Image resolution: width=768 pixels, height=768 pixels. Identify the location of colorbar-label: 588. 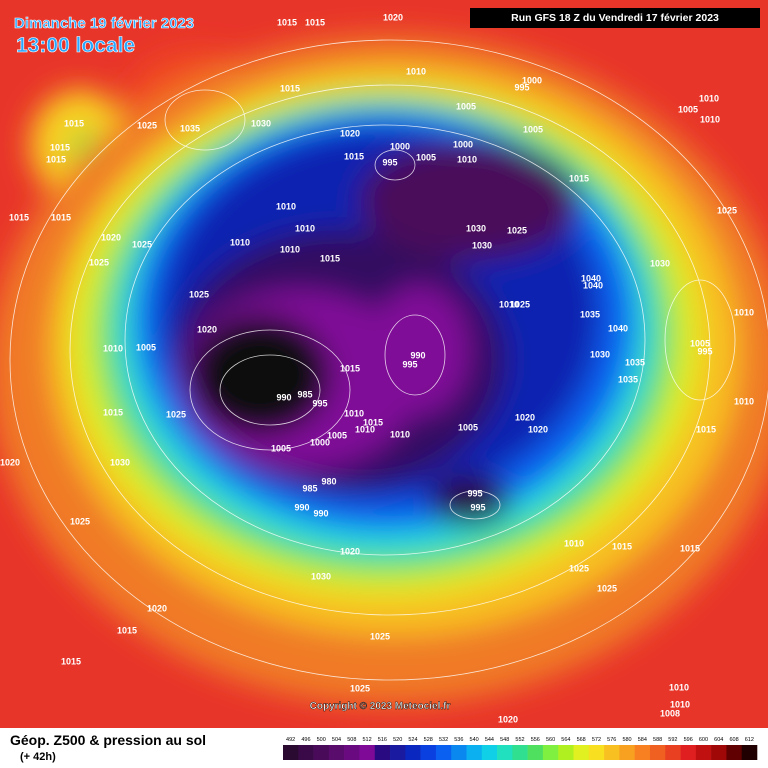
(657, 740).